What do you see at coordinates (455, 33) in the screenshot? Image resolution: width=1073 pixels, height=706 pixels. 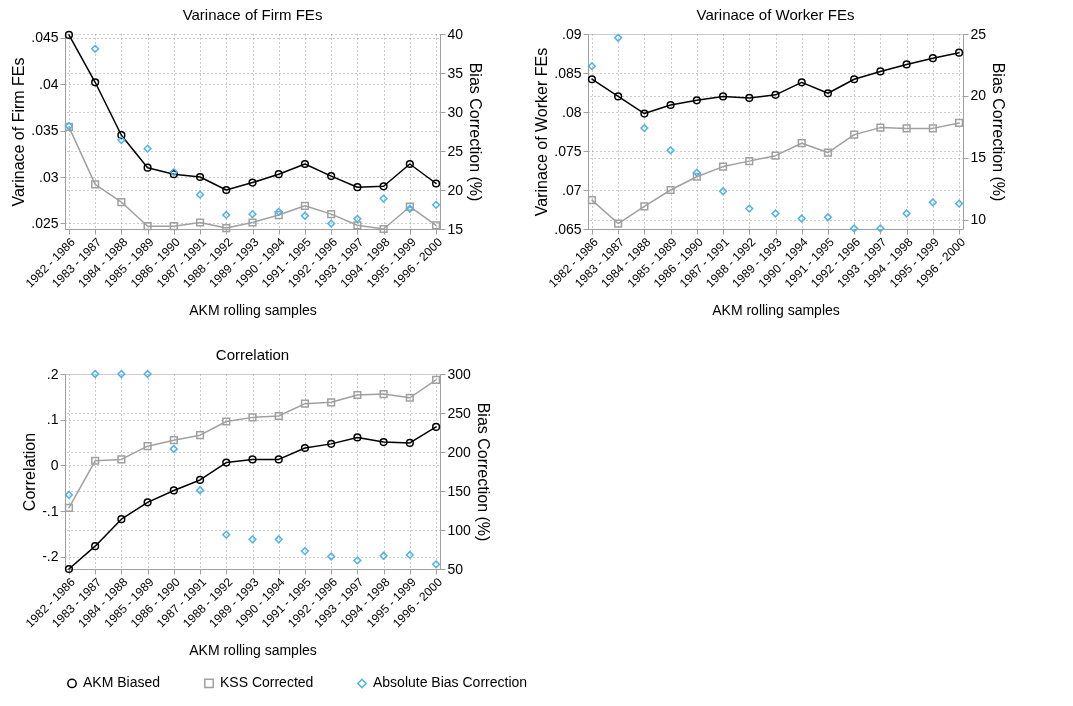 I see `y2-tick-label: 40` at bounding box center [455, 33].